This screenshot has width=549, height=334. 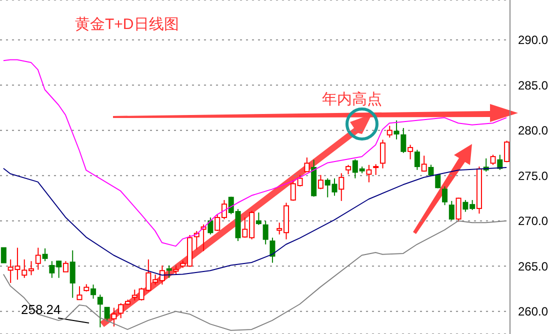 I want to click on y-tick-label: 260.0, so click(x=533, y=311).